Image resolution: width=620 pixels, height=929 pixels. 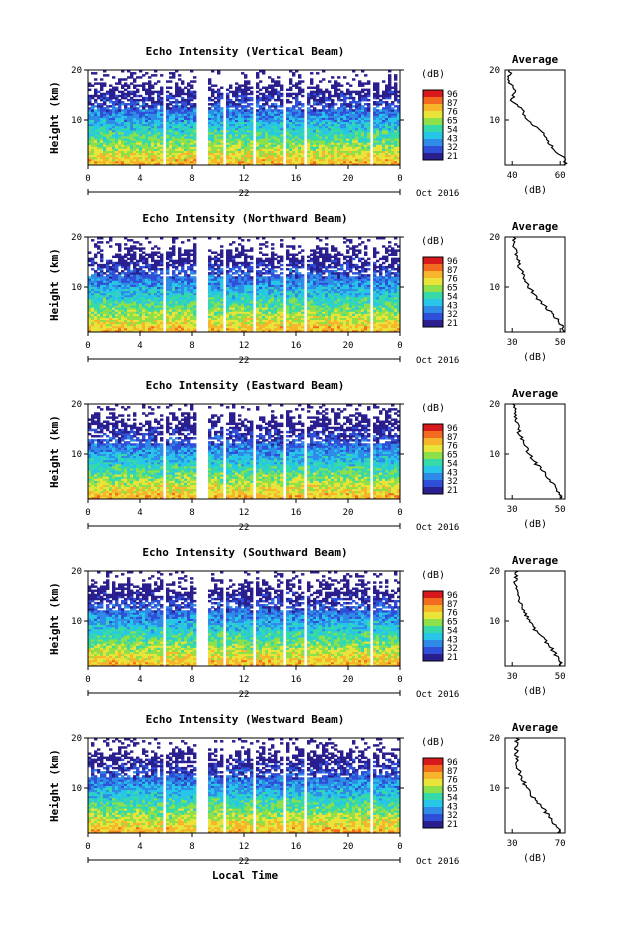 What do you see at coordinates (348, 179) in the screenshot?
I see `x-tick-label: 20` at bounding box center [348, 179].